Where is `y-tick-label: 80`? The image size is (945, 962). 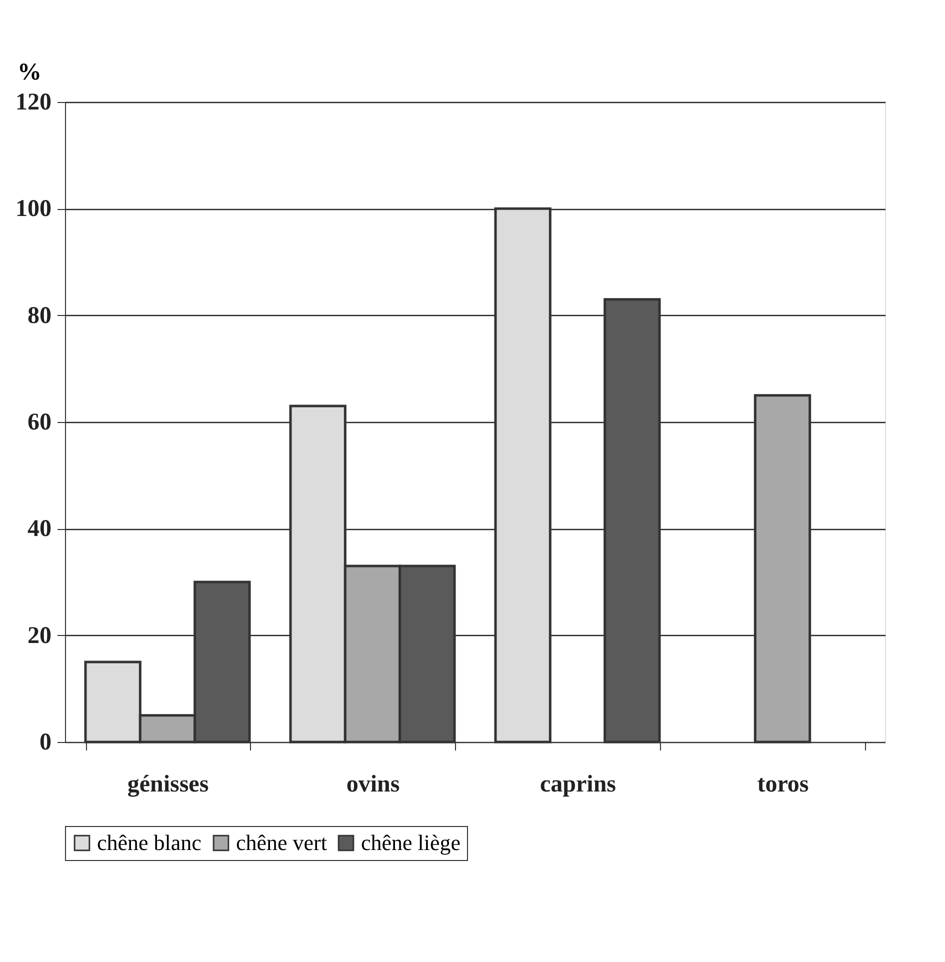 y-tick-label: 80 is located at coordinates (40, 315).